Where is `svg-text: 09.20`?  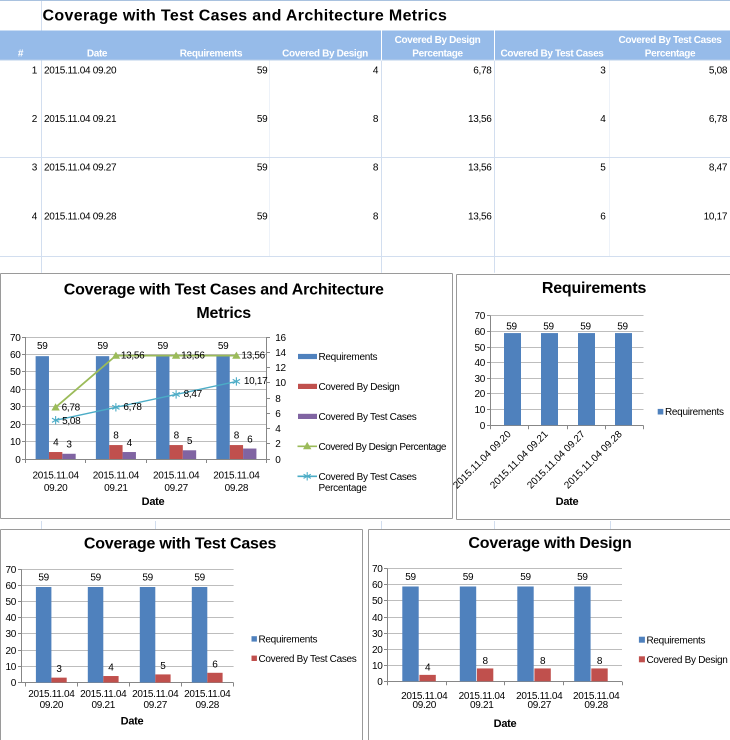 svg-text: 09.20 is located at coordinates (56, 488).